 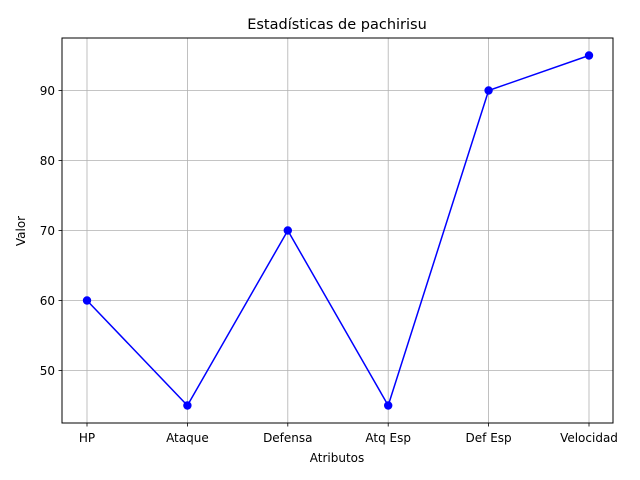 What do you see at coordinates (47, 161) in the screenshot?
I see `y-tick-label: 80` at bounding box center [47, 161].